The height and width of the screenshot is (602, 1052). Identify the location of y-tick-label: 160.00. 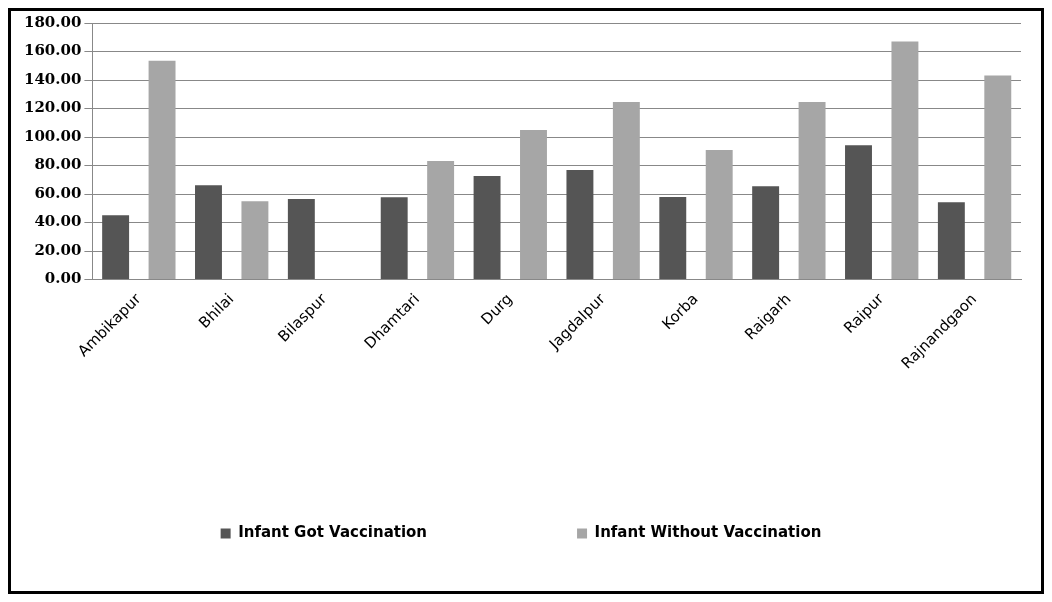
(52, 50).